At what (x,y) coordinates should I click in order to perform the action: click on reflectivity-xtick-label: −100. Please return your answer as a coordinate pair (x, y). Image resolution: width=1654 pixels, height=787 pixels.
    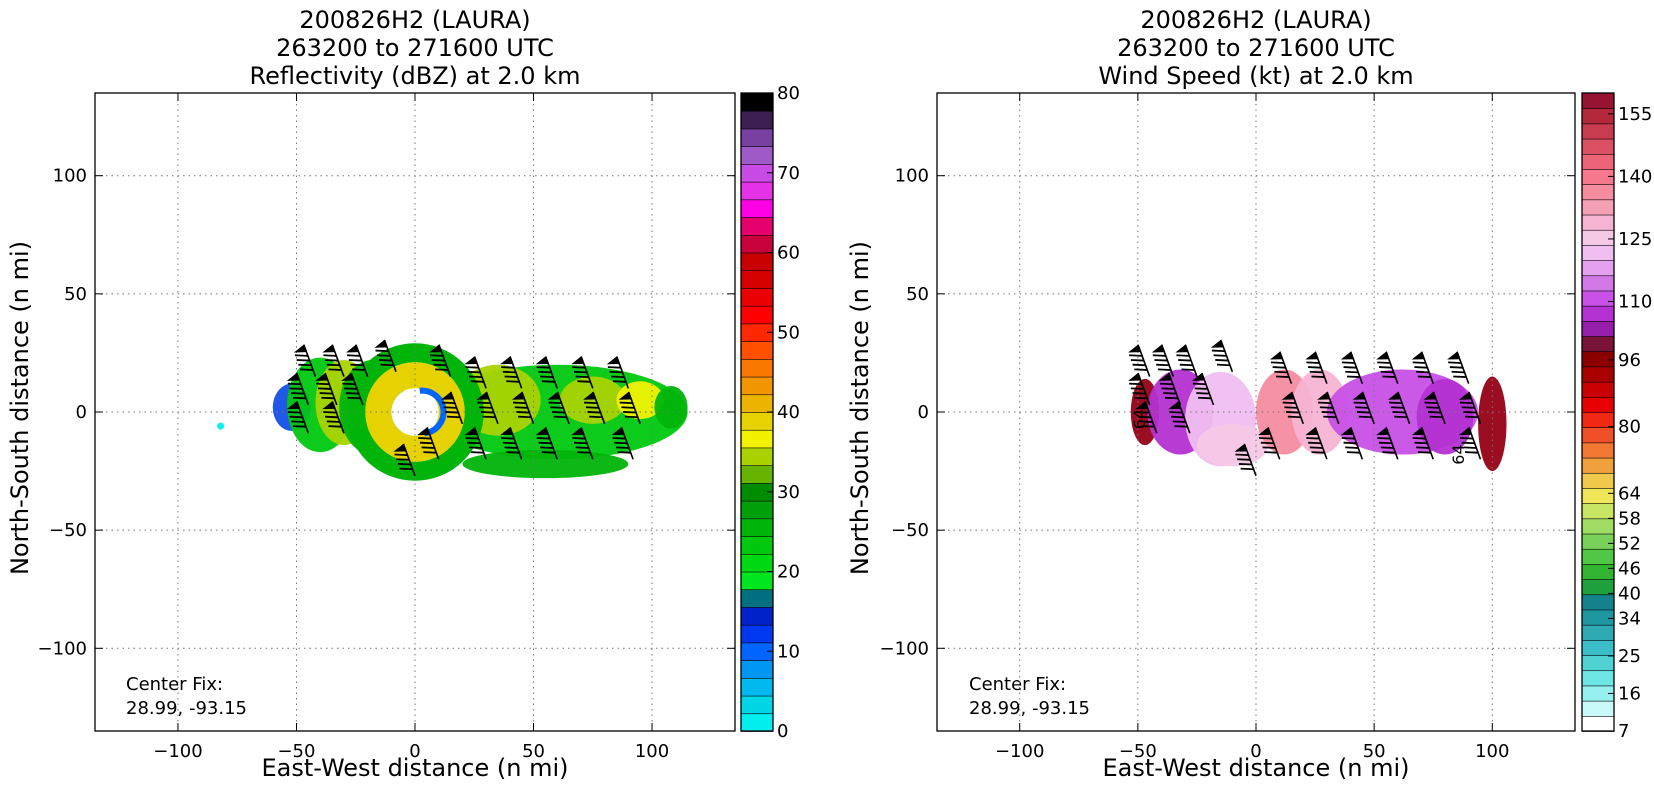
    Looking at the image, I should click on (177, 751).